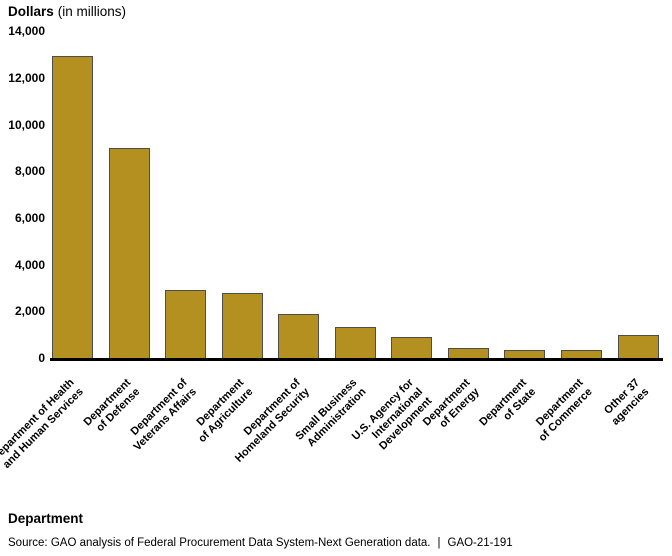 Image resolution: width=672 pixels, height=556 pixels. I want to click on y-tick-label: 10,000, so click(26, 124).